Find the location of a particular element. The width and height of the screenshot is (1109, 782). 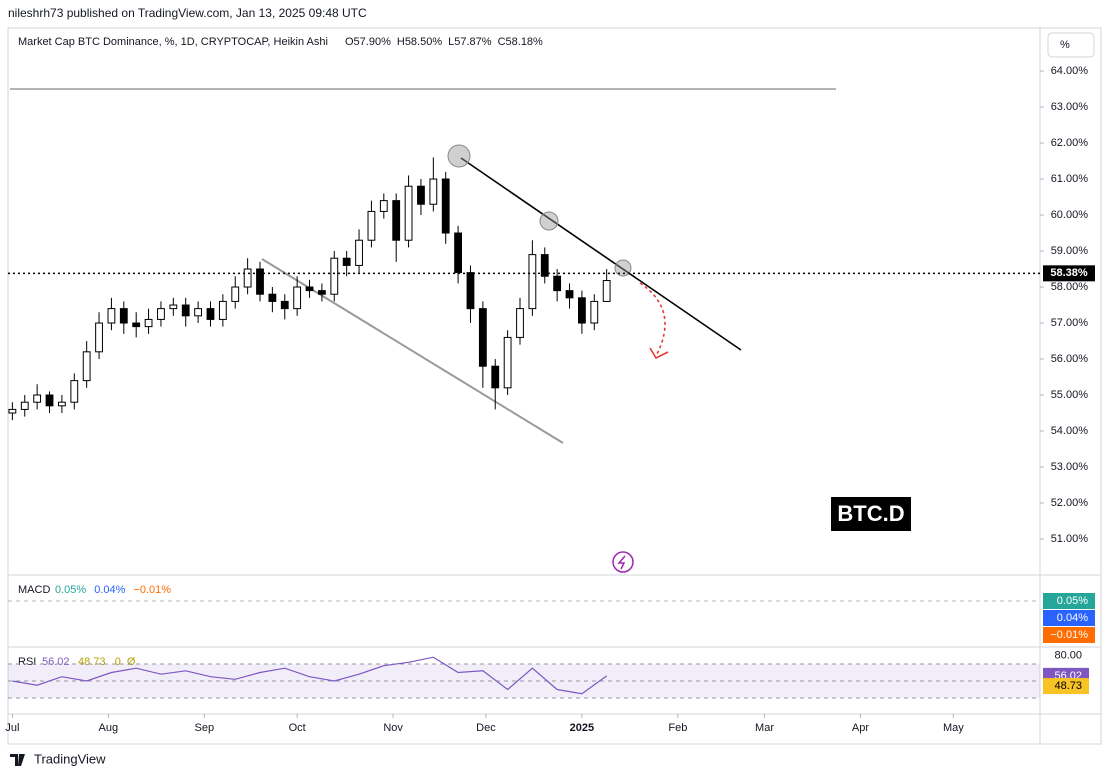

rsi-ma-value: 48.73 0 Ø is located at coordinates (107, 662).